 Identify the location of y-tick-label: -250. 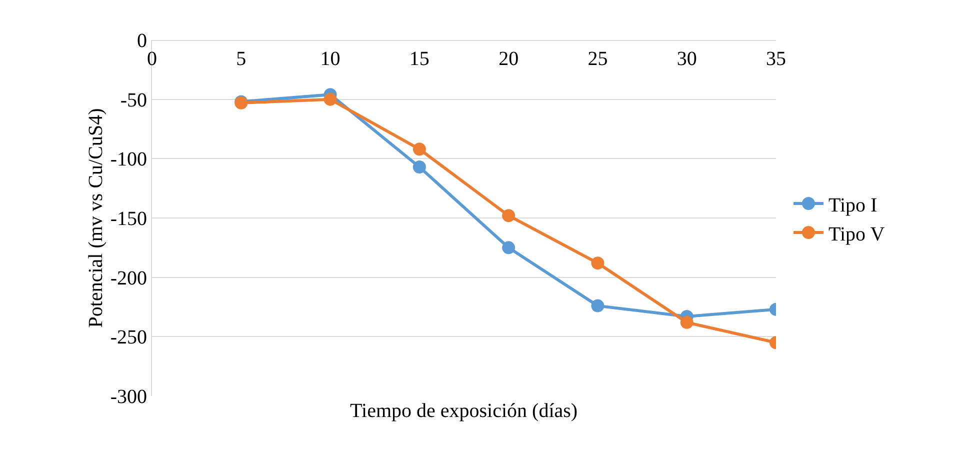
(128, 337).